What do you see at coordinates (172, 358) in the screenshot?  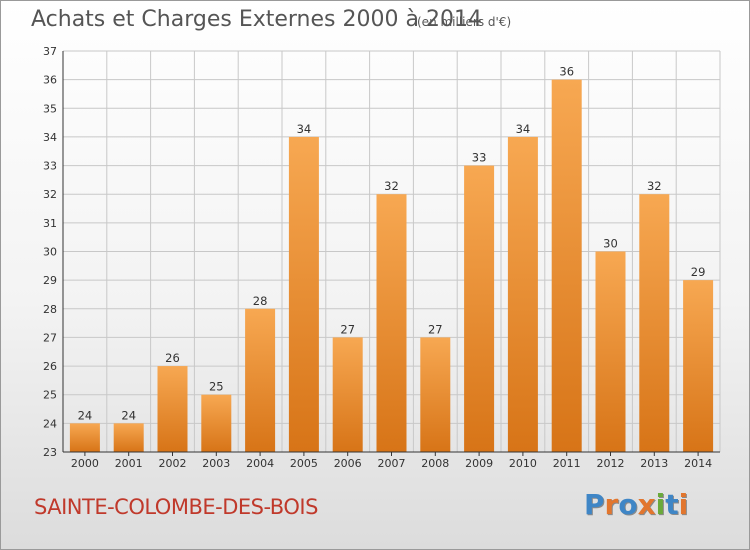 I see `value-label: 26` at bounding box center [172, 358].